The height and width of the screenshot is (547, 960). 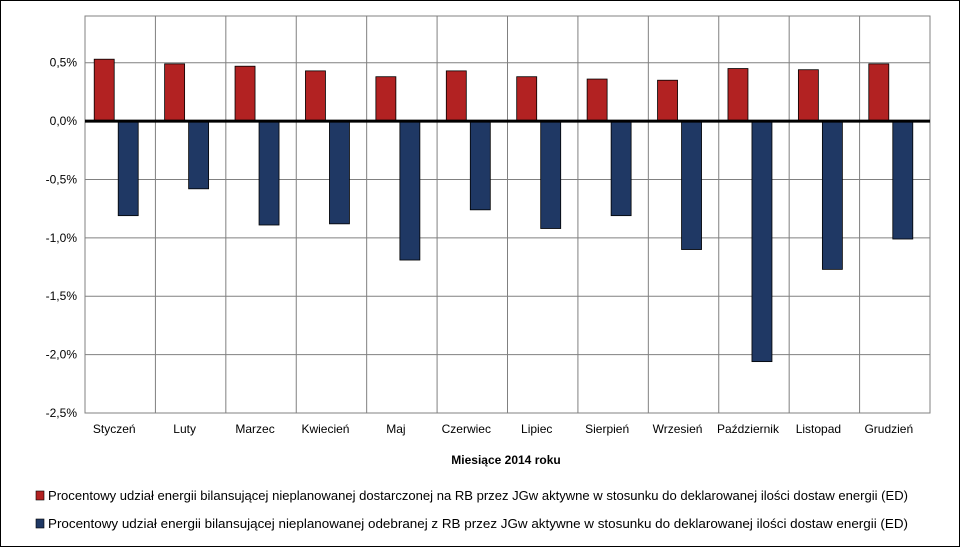 What do you see at coordinates (254, 429) in the screenshot?
I see `x-tick-label: Marzec` at bounding box center [254, 429].